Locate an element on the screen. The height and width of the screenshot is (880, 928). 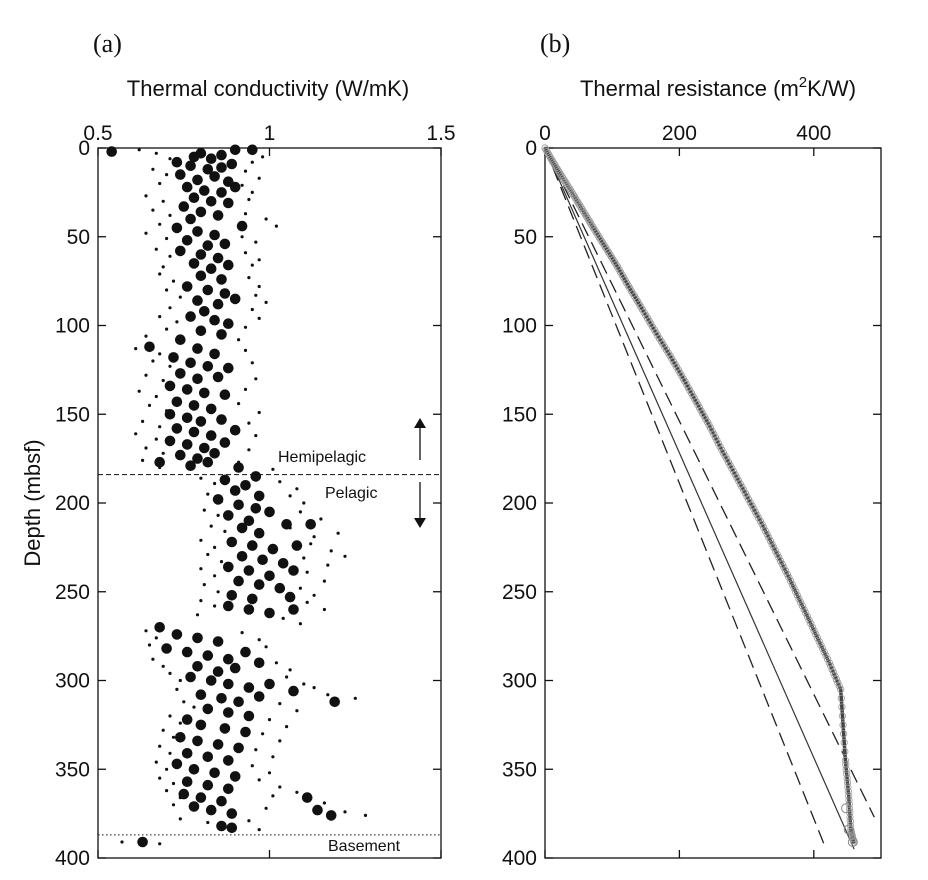
basement-label: Basement is located at coordinates (364, 846).